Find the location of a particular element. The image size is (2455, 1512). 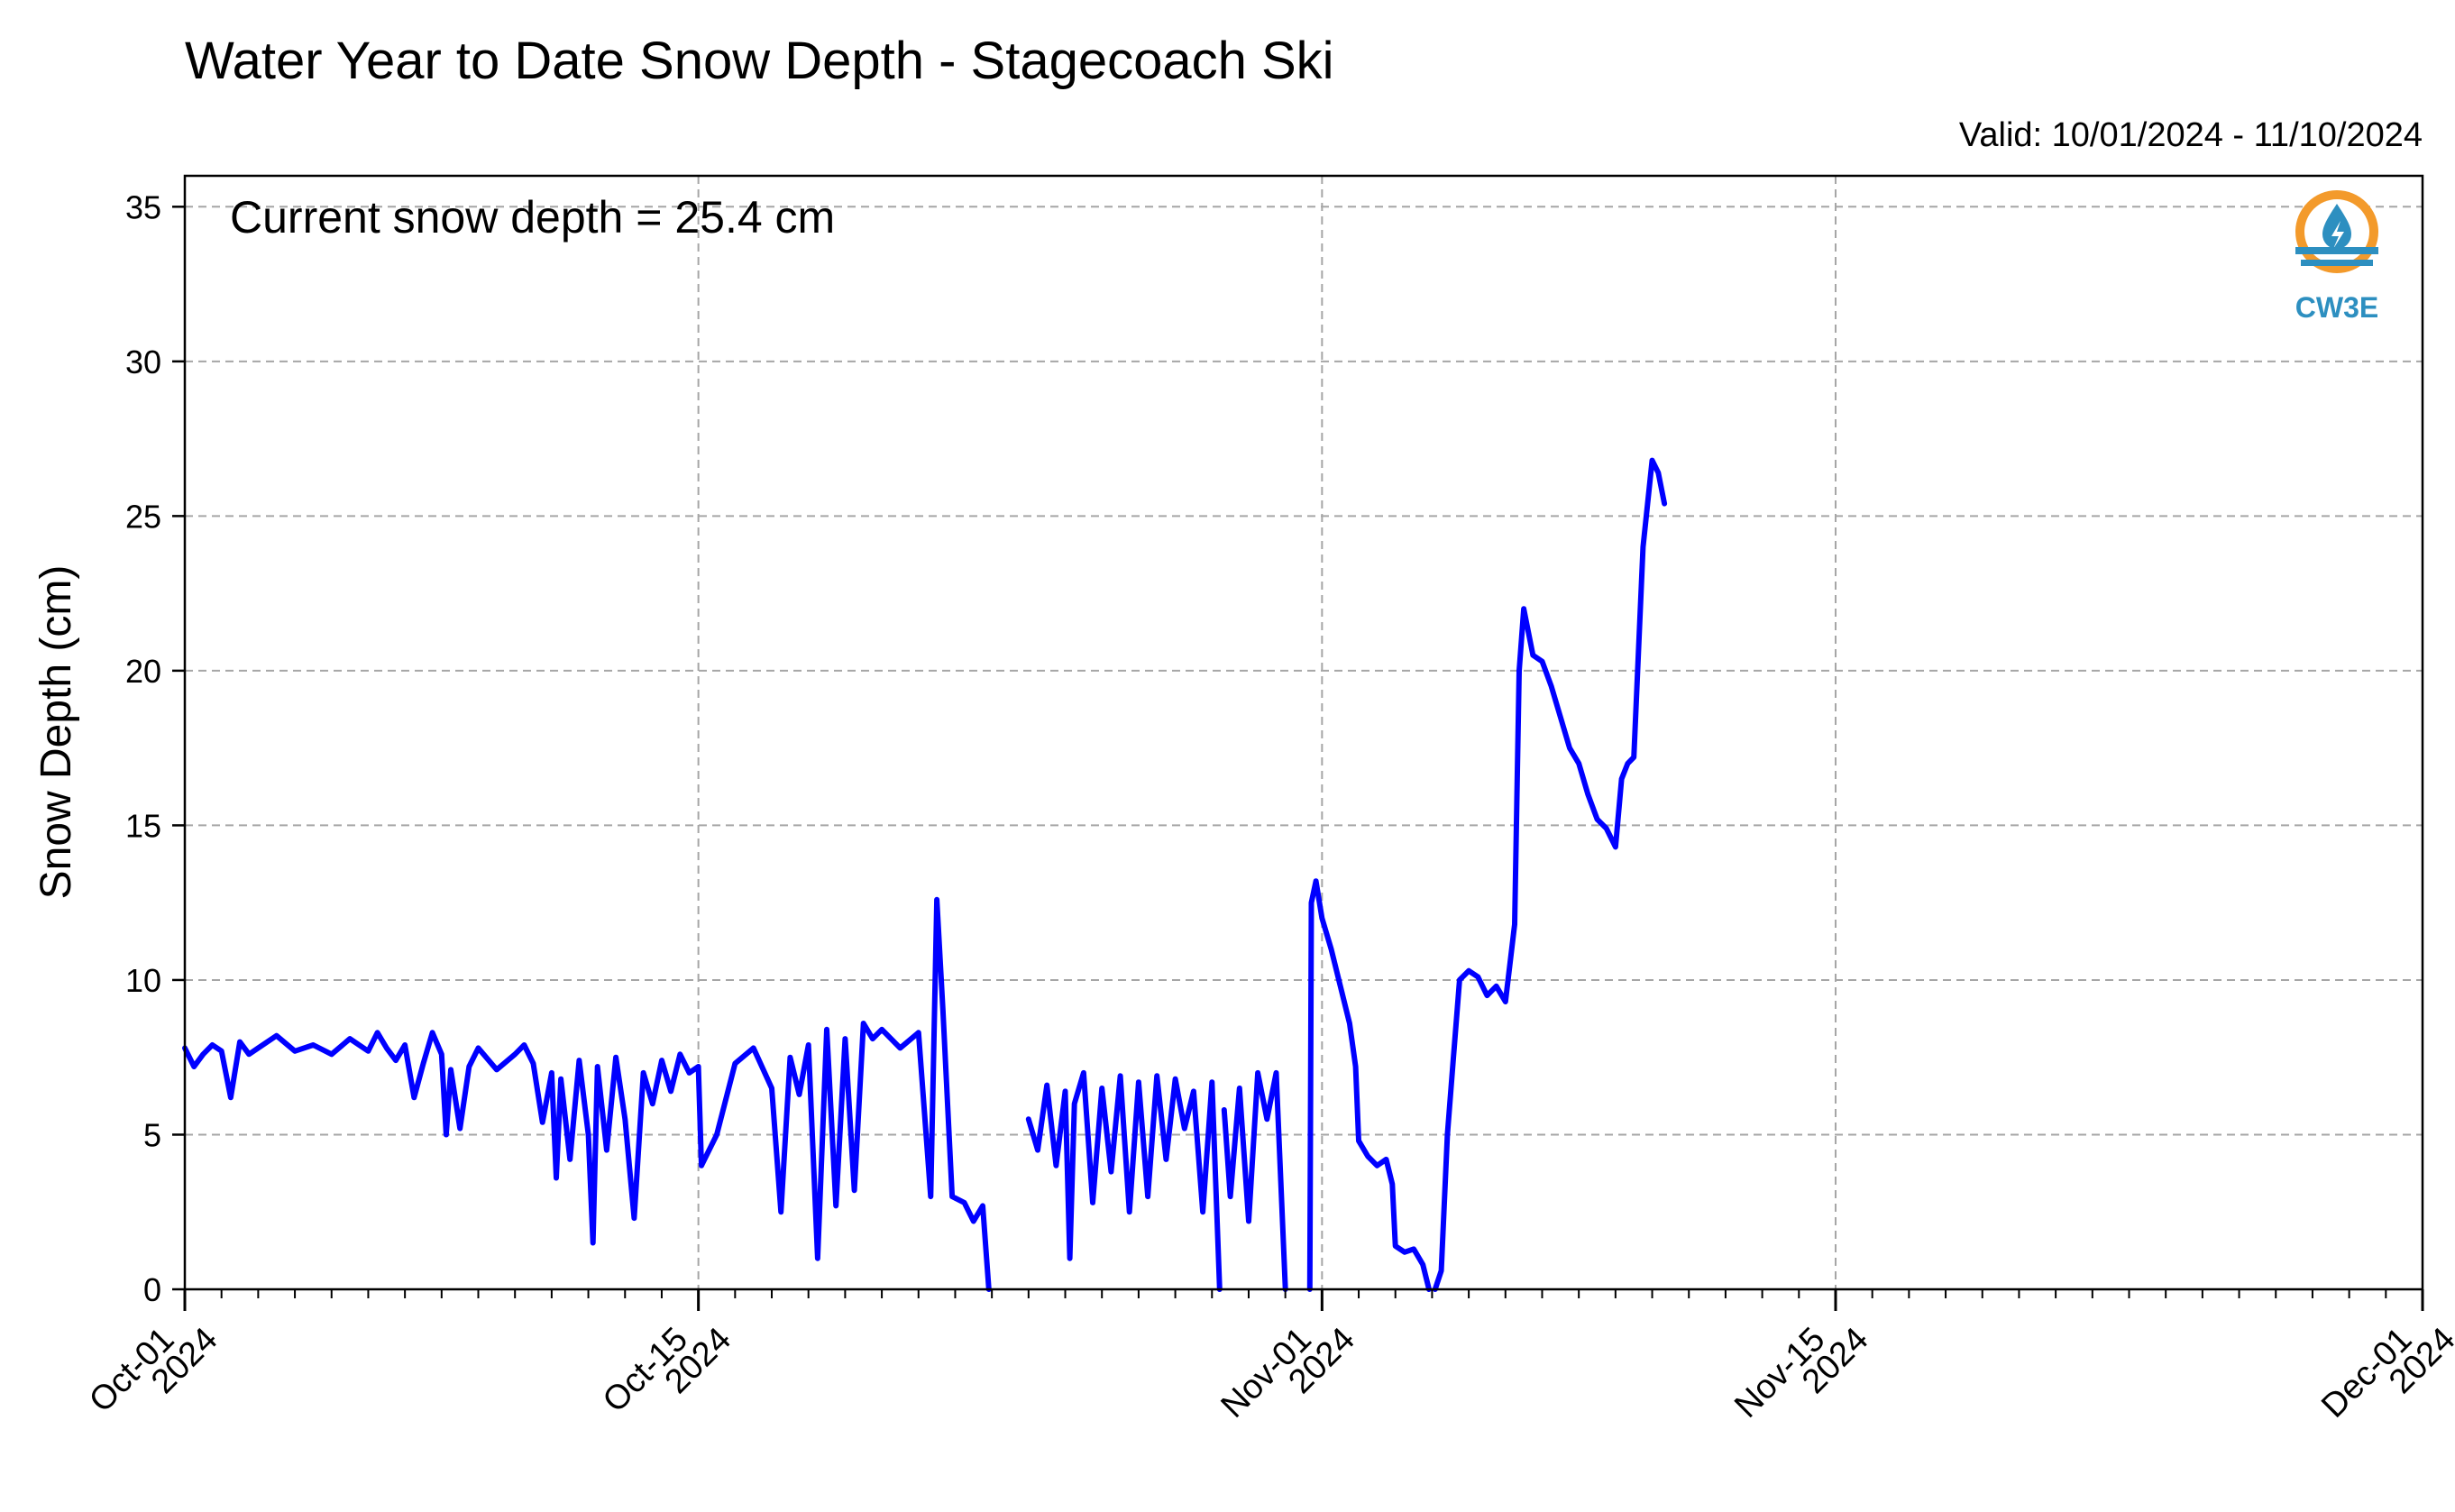

y-tick-labels: 0 5 10 15 20 25 30 35 is located at coordinates (143, 748).